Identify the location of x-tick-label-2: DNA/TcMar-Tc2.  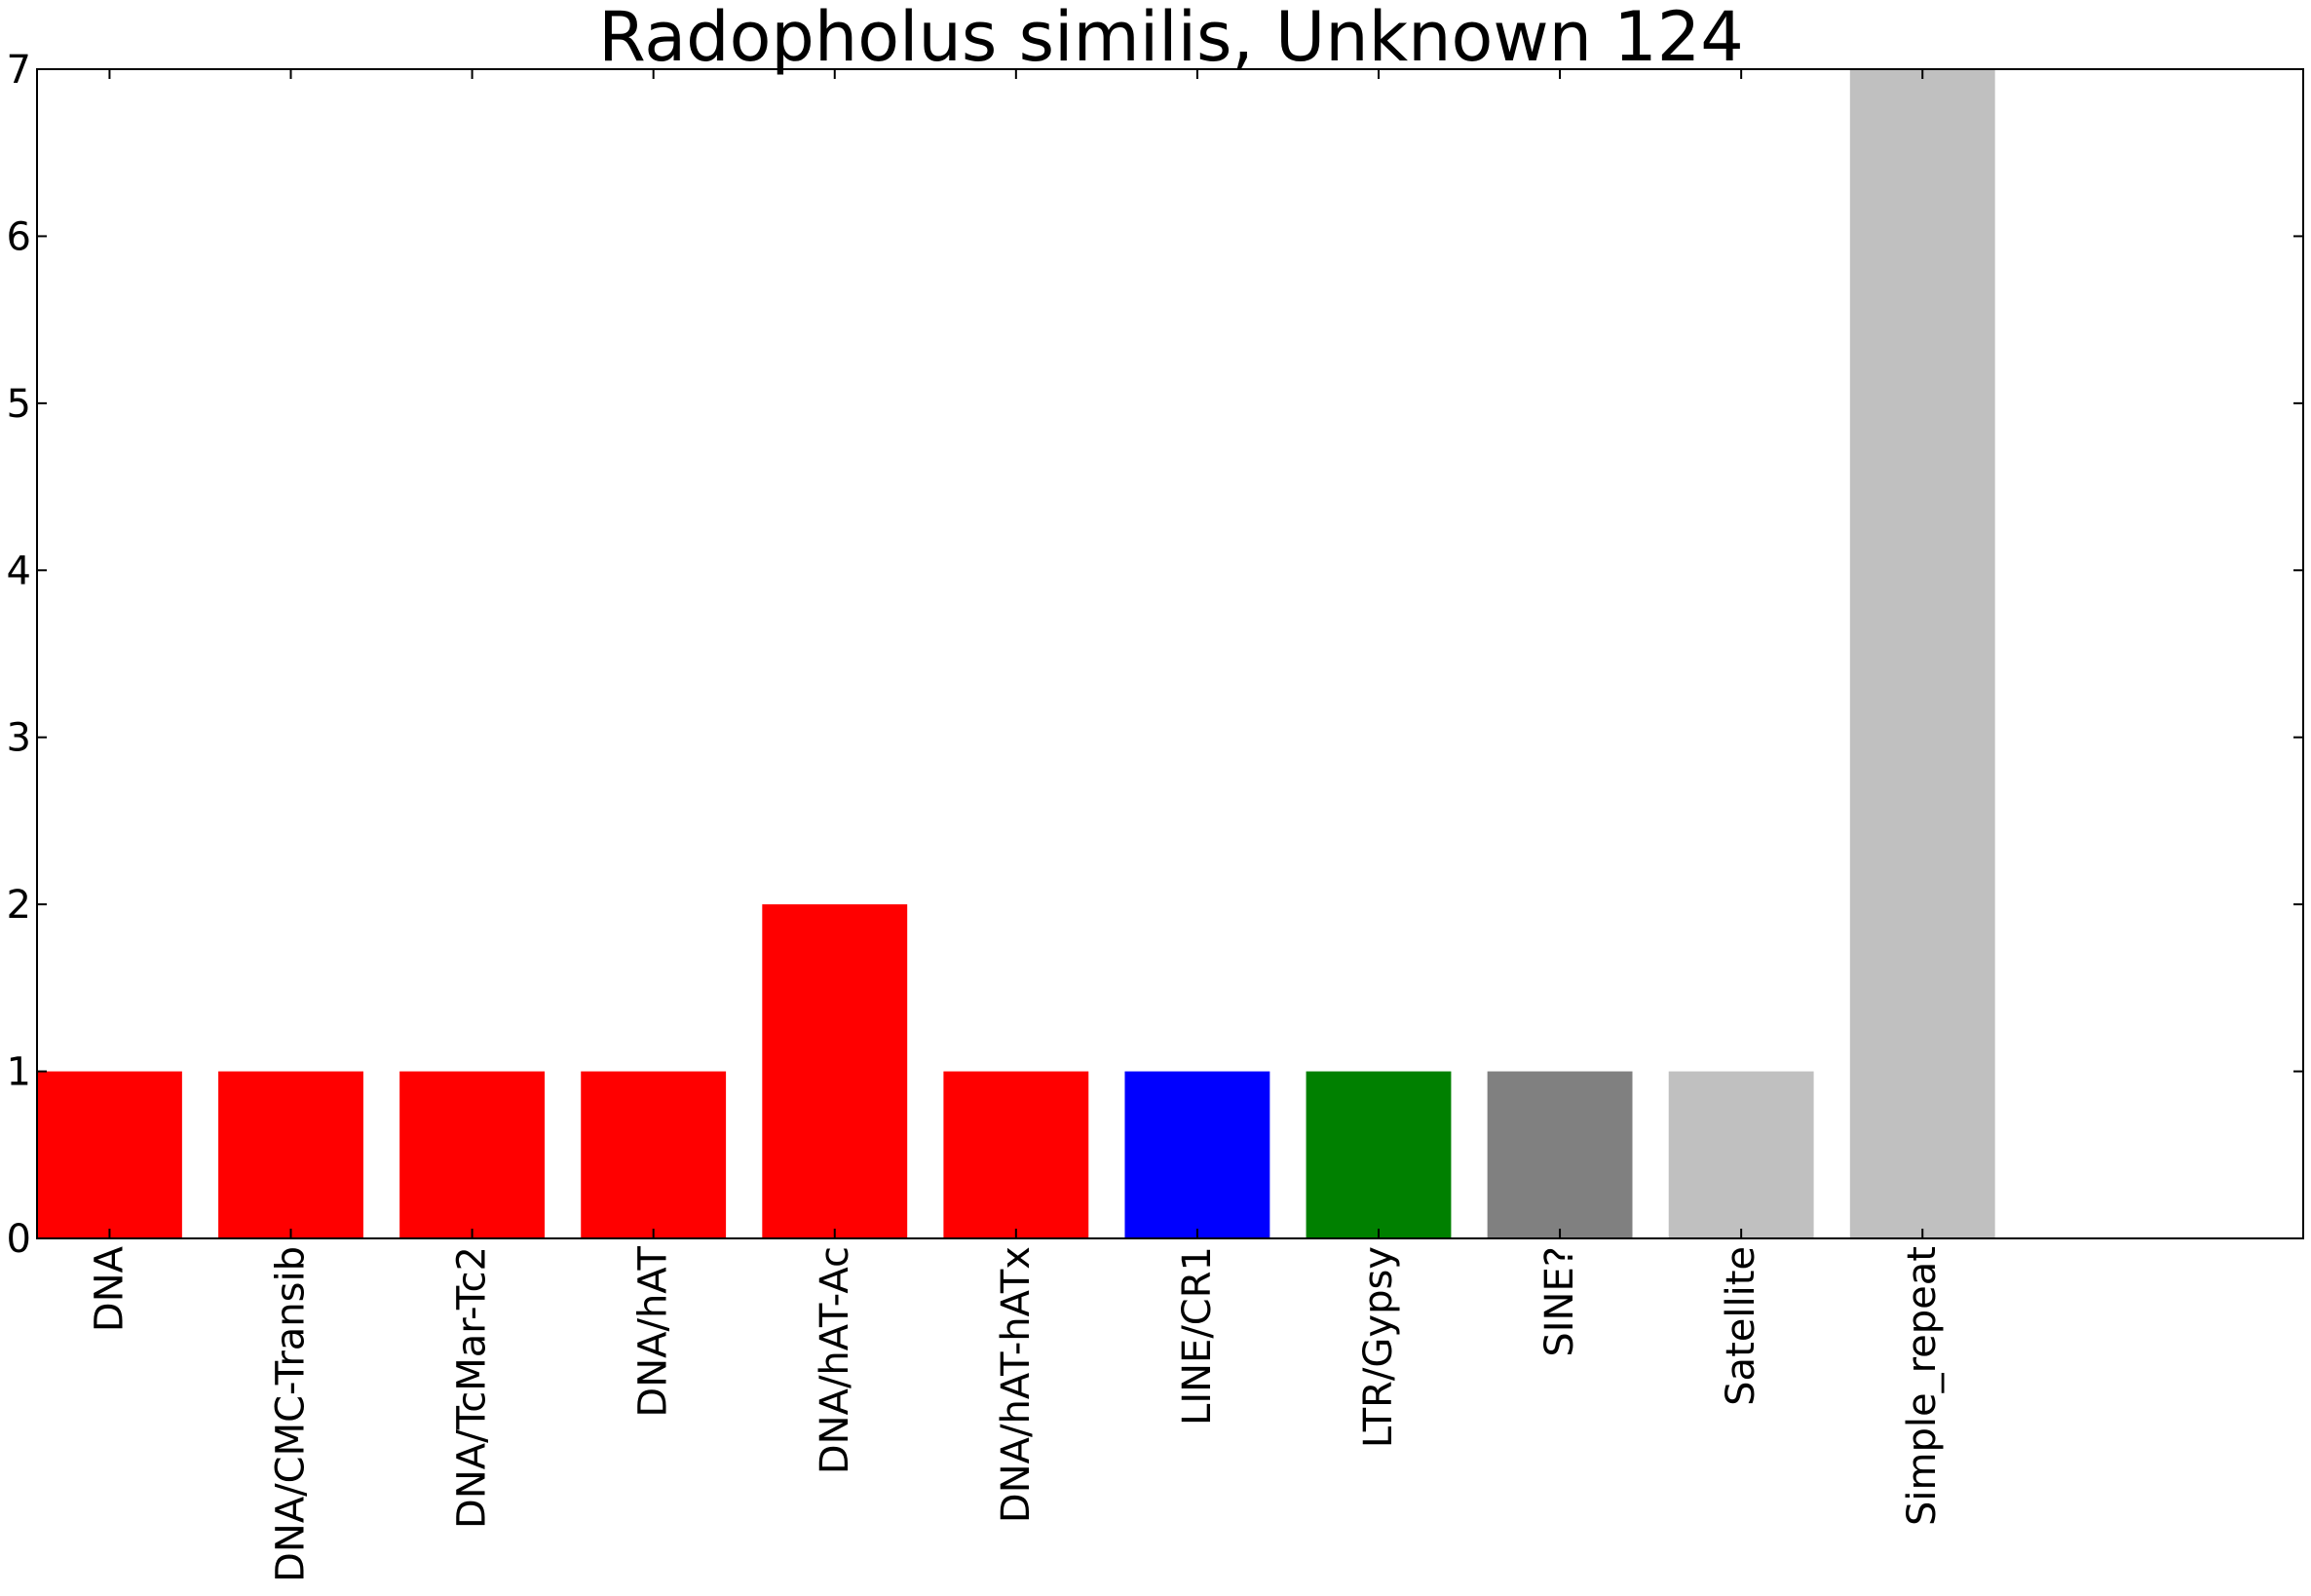
(473, 1387).